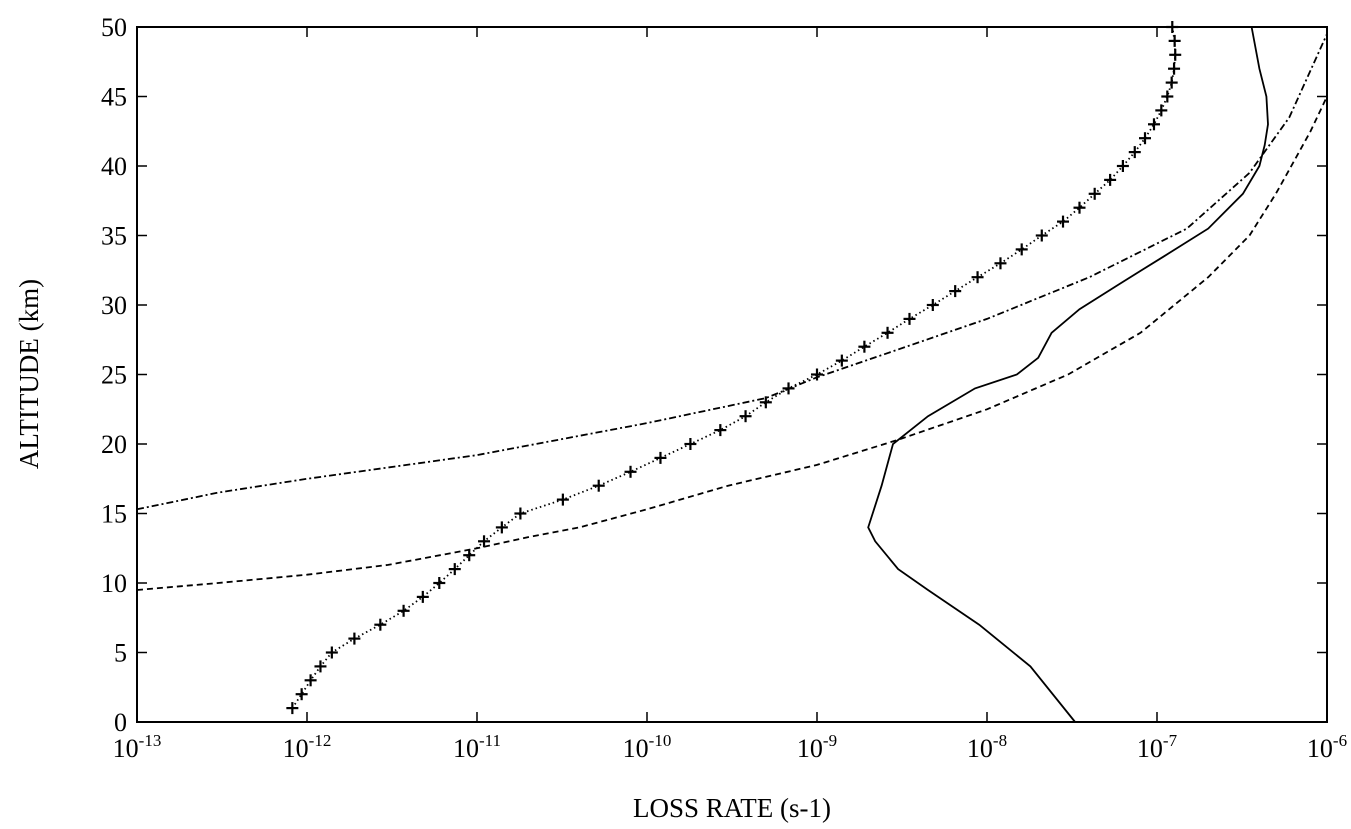  What do you see at coordinates (114, 375) in the screenshot?
I see `y-tick-label: 25` at bounding box center [114, 375].